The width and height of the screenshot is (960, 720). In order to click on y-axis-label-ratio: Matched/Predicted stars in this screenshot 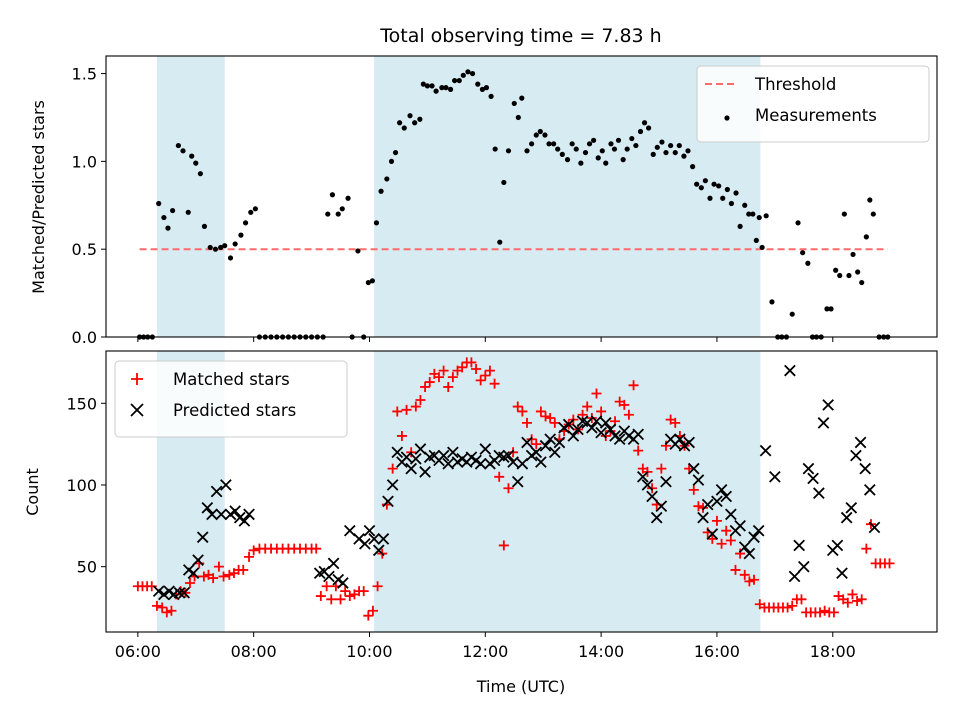, I will do `click(38, 197)`.